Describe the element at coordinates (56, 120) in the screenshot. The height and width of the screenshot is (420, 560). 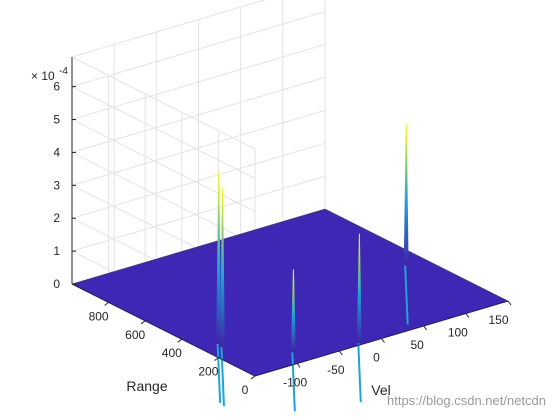
I see `z-tick-label: 5` at that location.